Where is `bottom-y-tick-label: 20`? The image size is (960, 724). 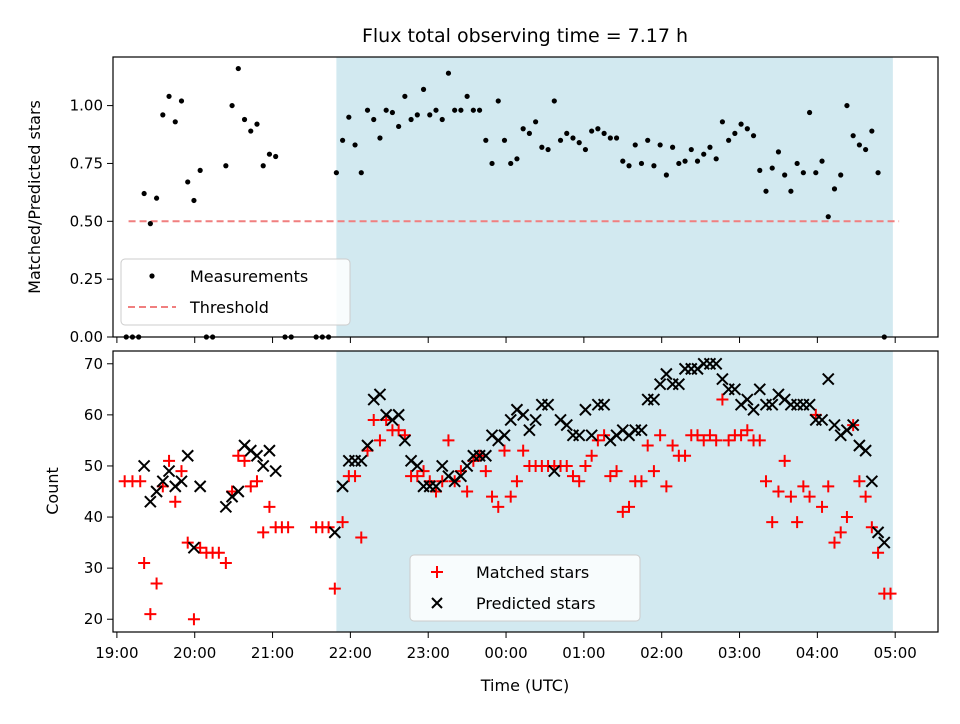 bottom-y-tick-label: 20 is located at coordinates (93, 619).